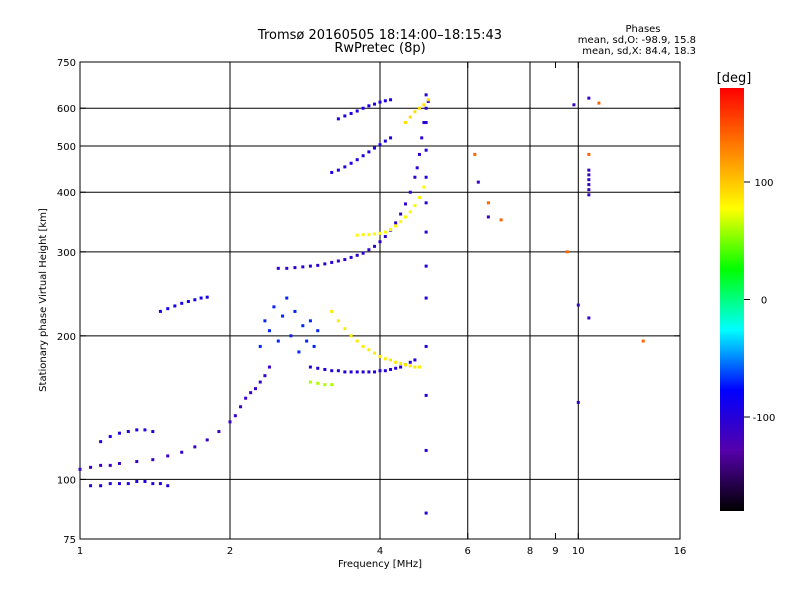 The image size is (800, 600). I want to click on phases-x-stats: mean, sd,X: 84.4, 18.3, so click(639, 51).